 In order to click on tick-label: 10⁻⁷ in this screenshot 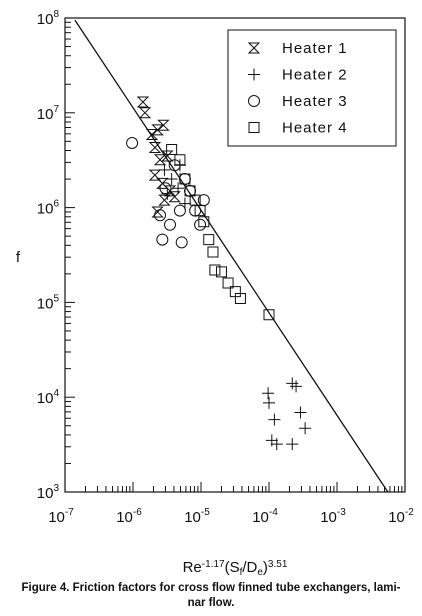, I will do `click(61, 516)`.